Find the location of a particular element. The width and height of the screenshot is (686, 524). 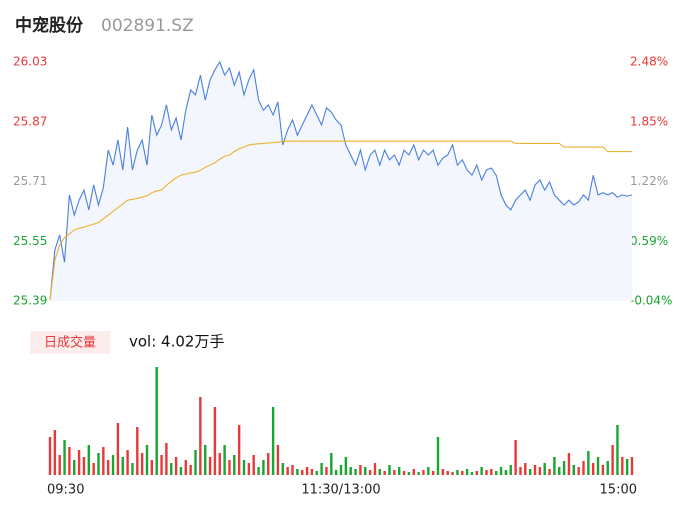

y-tick-label: 25.87 is located at coordinates (30, 121).